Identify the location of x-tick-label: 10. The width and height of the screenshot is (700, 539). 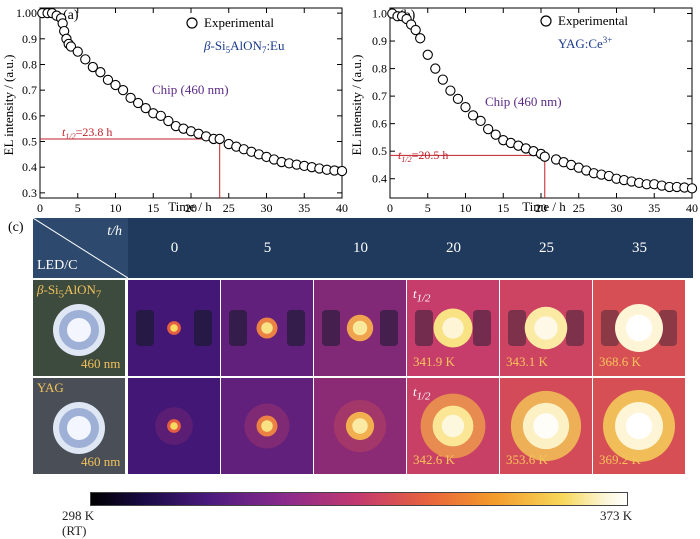
(466, 208).